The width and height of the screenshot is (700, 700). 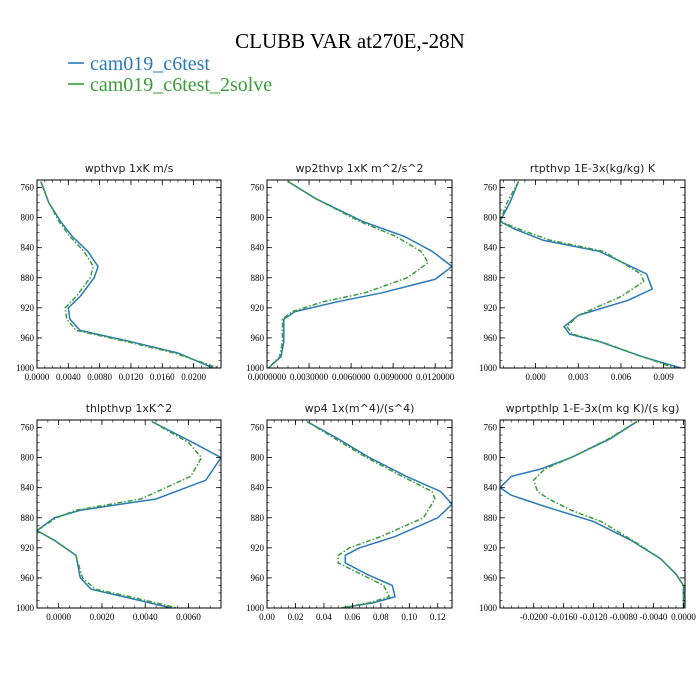 I want to click on x-tick-label: 0.0080, so click(x=99, y=377).